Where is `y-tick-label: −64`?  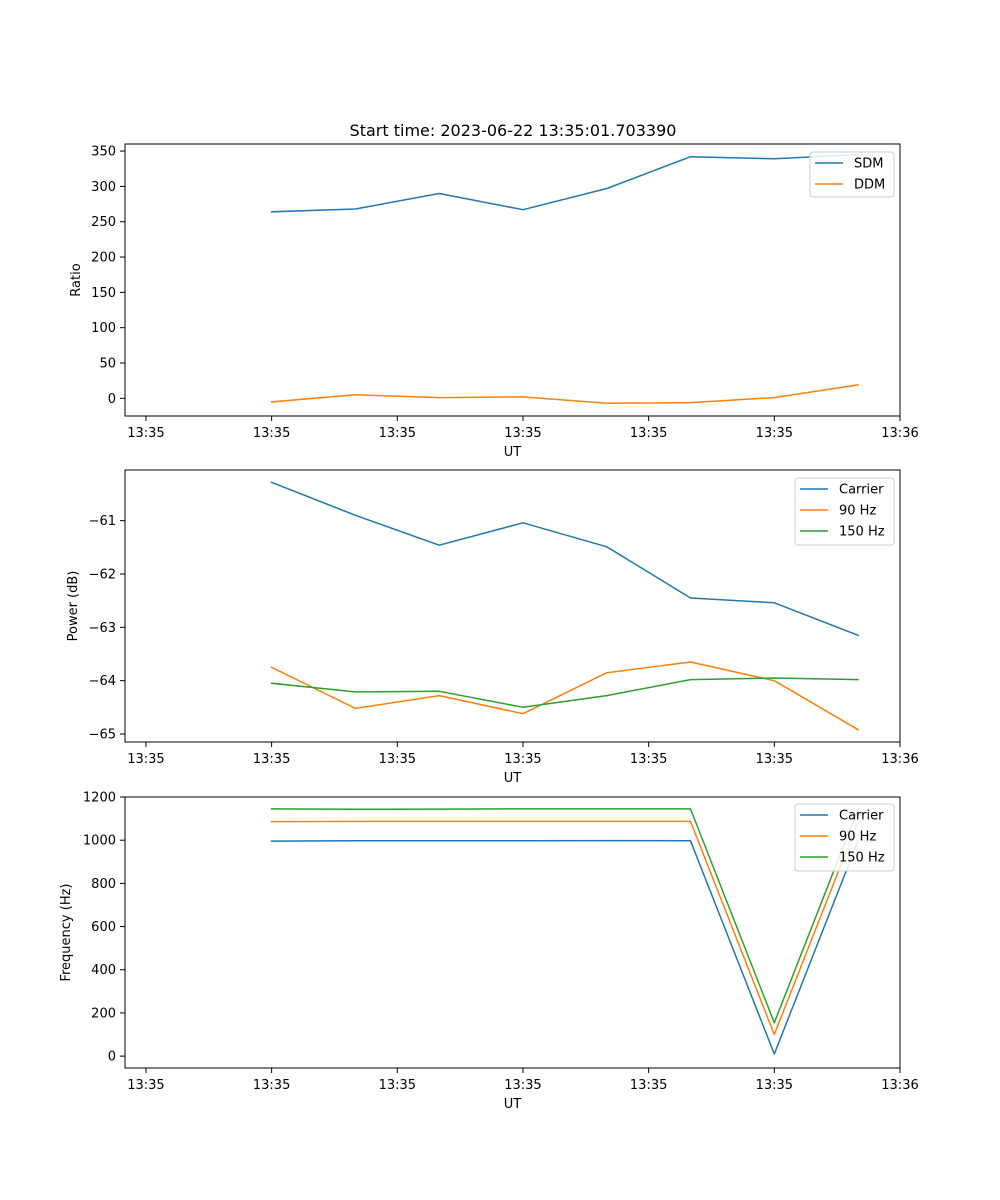
y-tick-label: −64 is located at coordinates (102, 681).